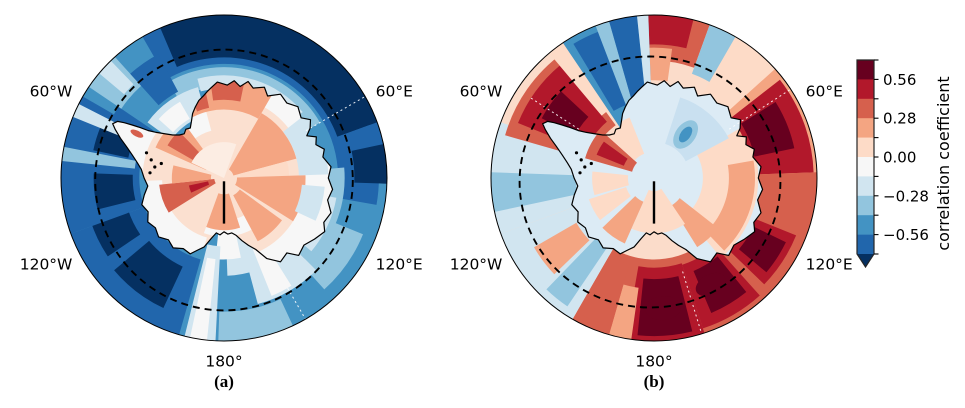 The width and height of the screenshot is (965, 408). Describe the element at coordinates (899, 119) in the screenshot. I see `colorbar-tick-label: 0.28` at that location.